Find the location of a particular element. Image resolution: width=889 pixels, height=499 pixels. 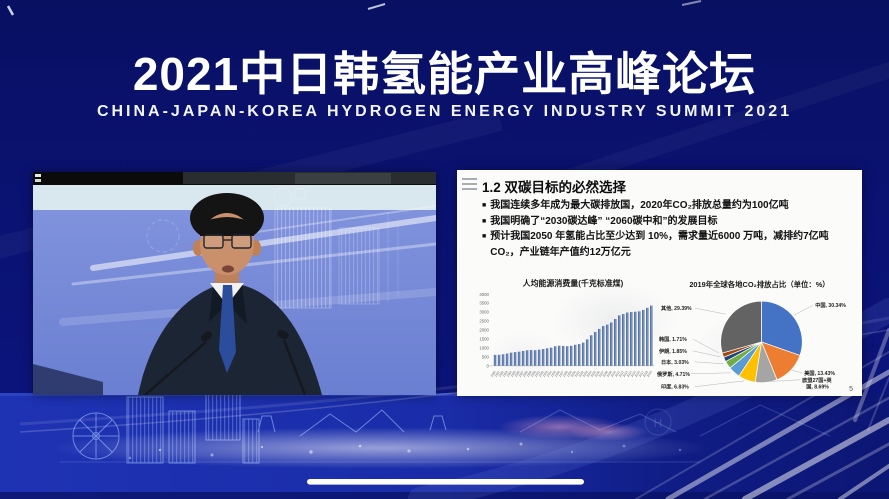

svg-text: 1500 is located at coordinates (484, 339).